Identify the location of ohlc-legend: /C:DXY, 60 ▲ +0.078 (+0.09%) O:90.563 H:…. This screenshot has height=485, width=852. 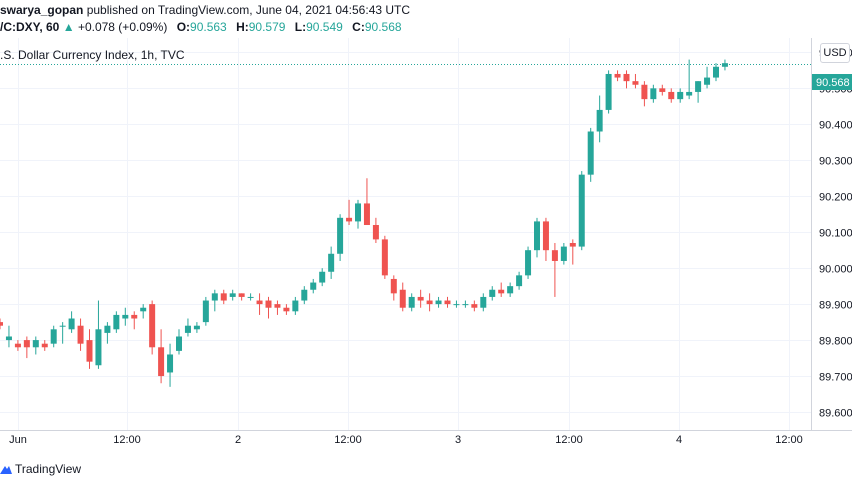
(201, 27).